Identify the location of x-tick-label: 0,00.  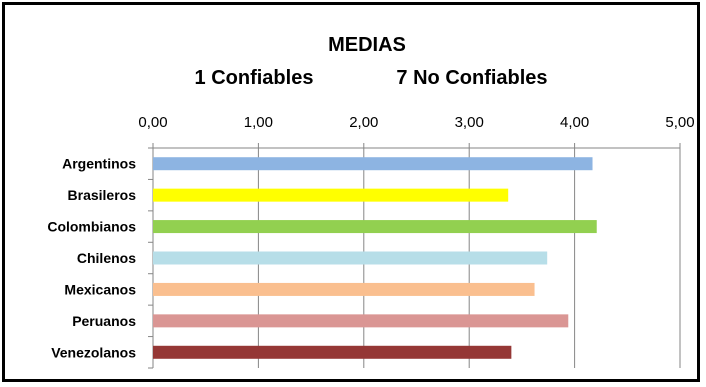
(152, 122).